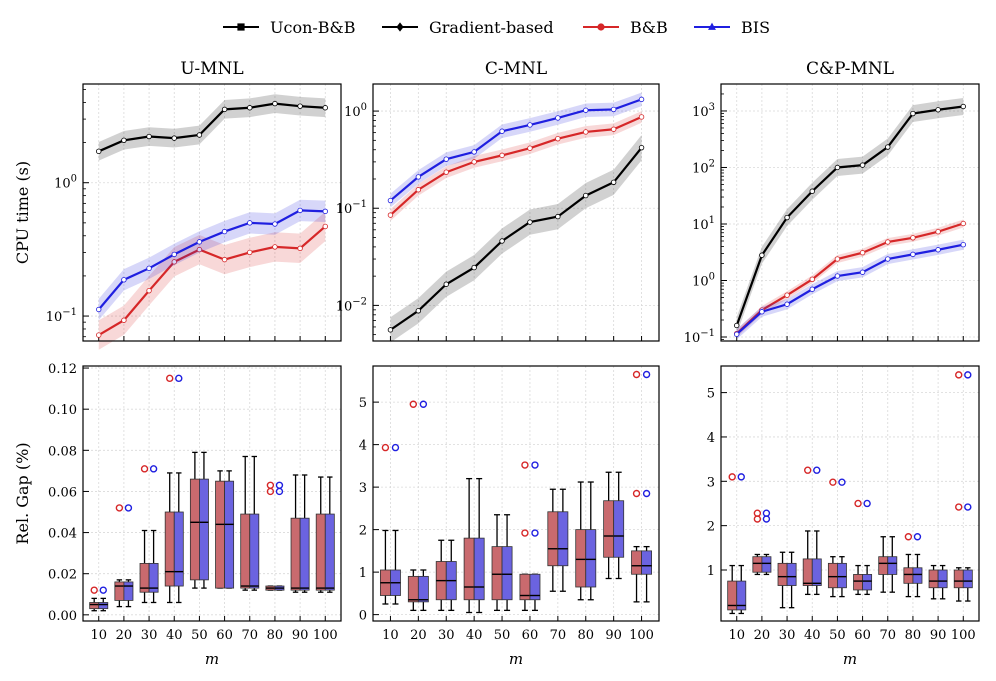 The width and height of the screenshot is (996, 681). Describe the element at coordinates (601, 27) in the screenshot. I see `circle-icon` at that location.